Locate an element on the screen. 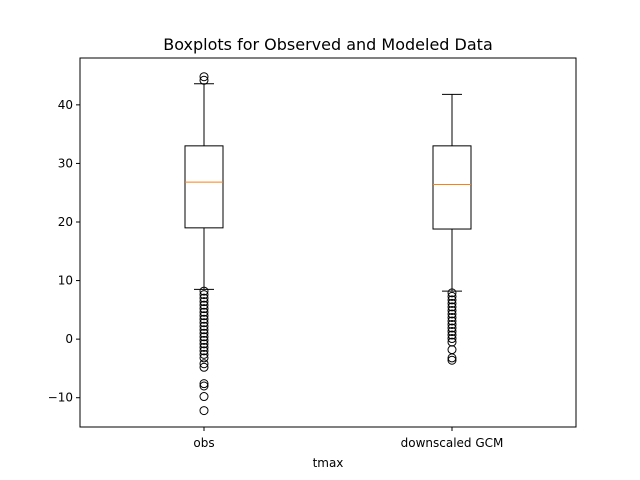 The height and width of the screenshot is (480, 640). y-tick-label: 10 is located at coordinates (65, 281).